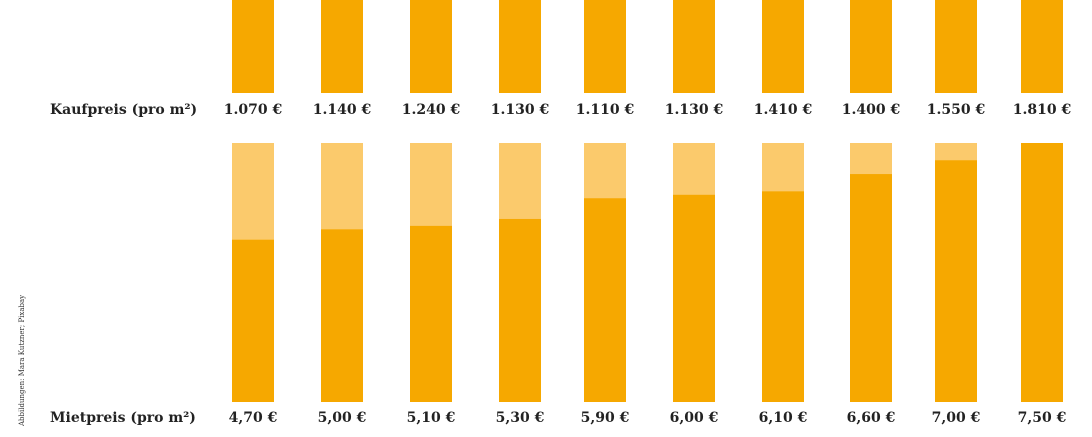 The height and width of the screenshot is (437, 1092). What do you see at coordinates (694, 418) in the screenshot?
I see `value-label: 6,00 €` at bounding box center [694, 418].